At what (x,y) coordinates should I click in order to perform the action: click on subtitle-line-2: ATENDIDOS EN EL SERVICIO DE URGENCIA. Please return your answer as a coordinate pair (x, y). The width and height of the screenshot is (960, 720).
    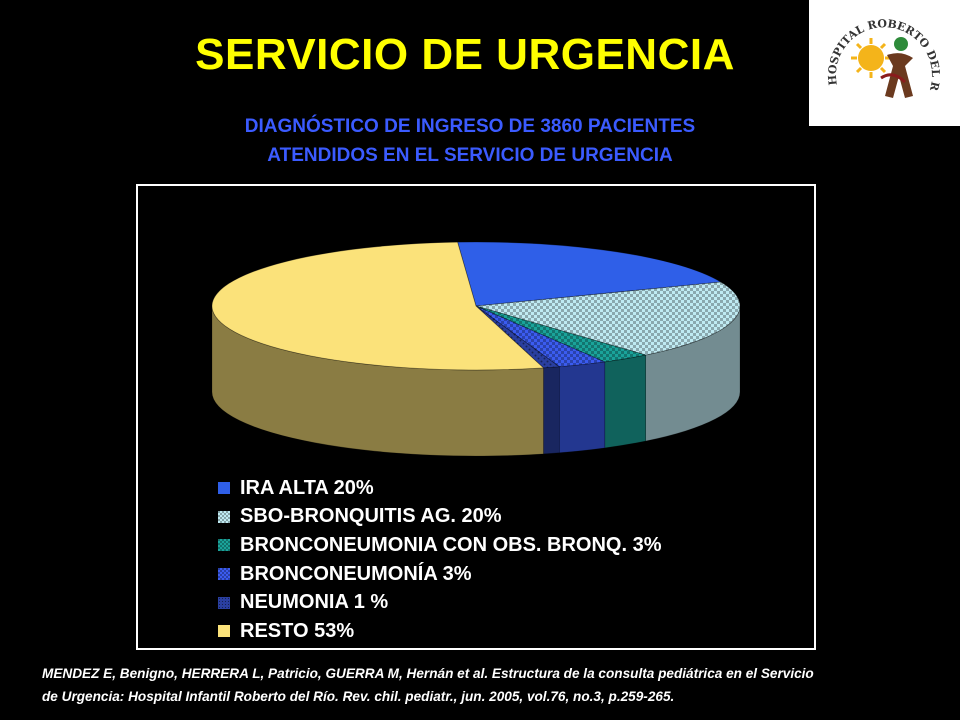
    Looking at the image, I should click on (470, 155).